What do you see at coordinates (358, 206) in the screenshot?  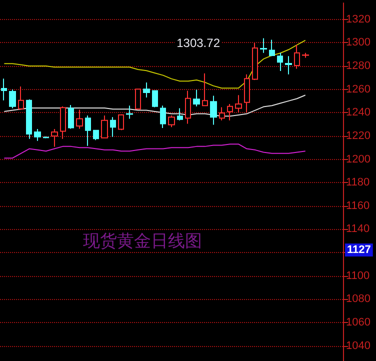 I see `y-tick-label: 1160` at bounding box center [358, 206].